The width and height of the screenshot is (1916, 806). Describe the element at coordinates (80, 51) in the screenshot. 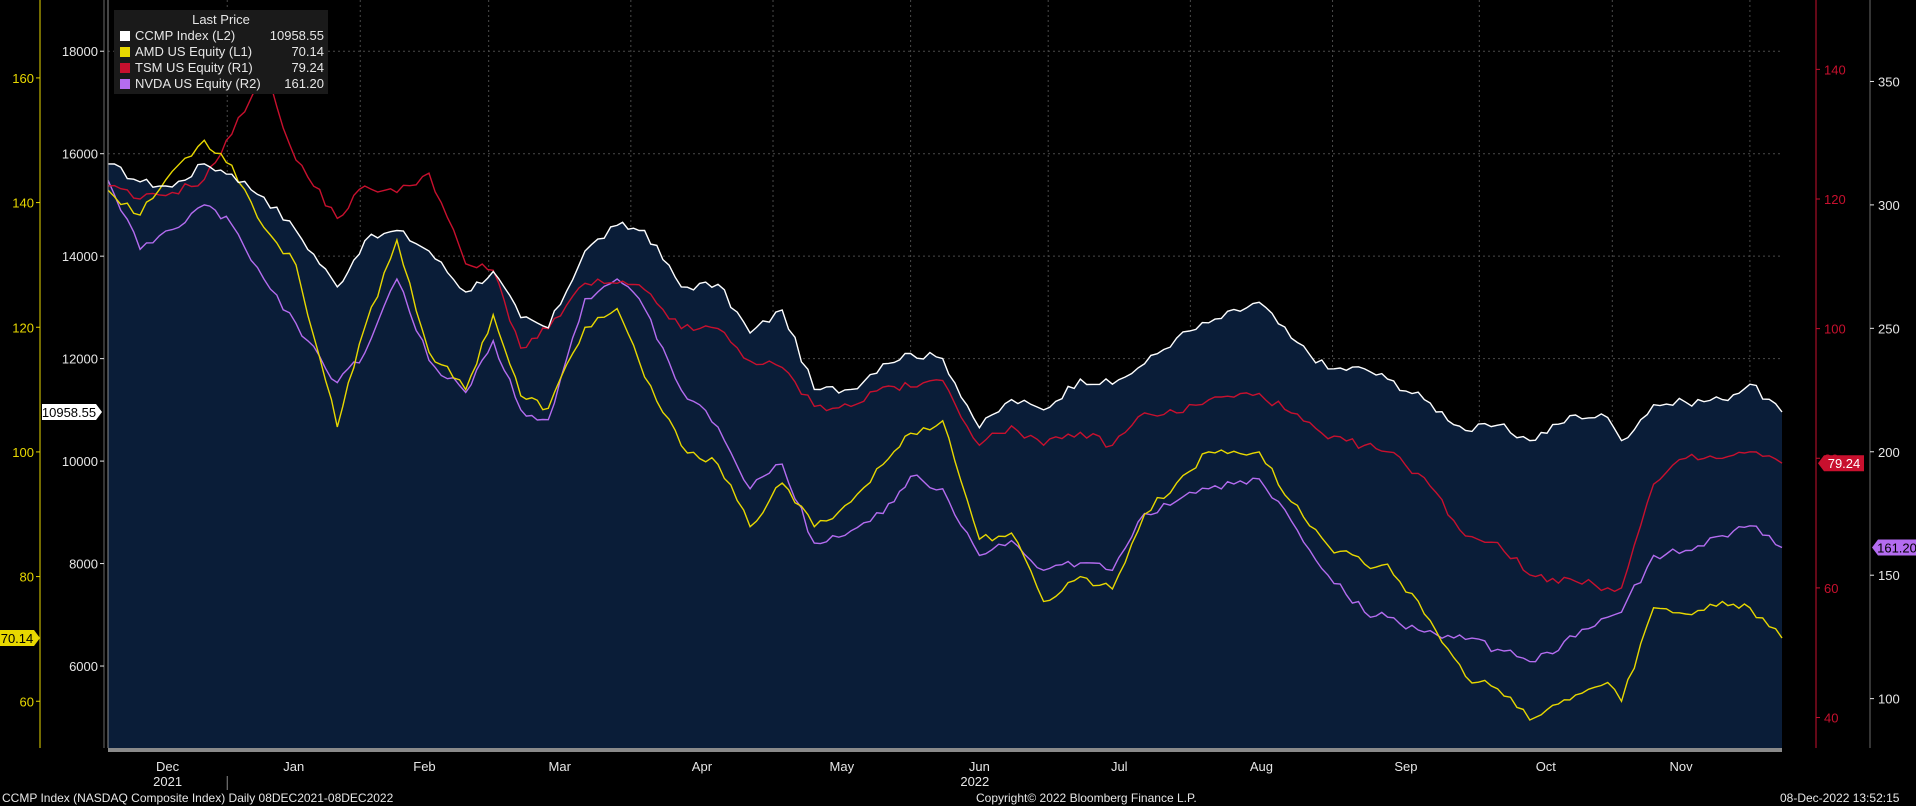

I see `tick-label-l2: 18000` at that location.